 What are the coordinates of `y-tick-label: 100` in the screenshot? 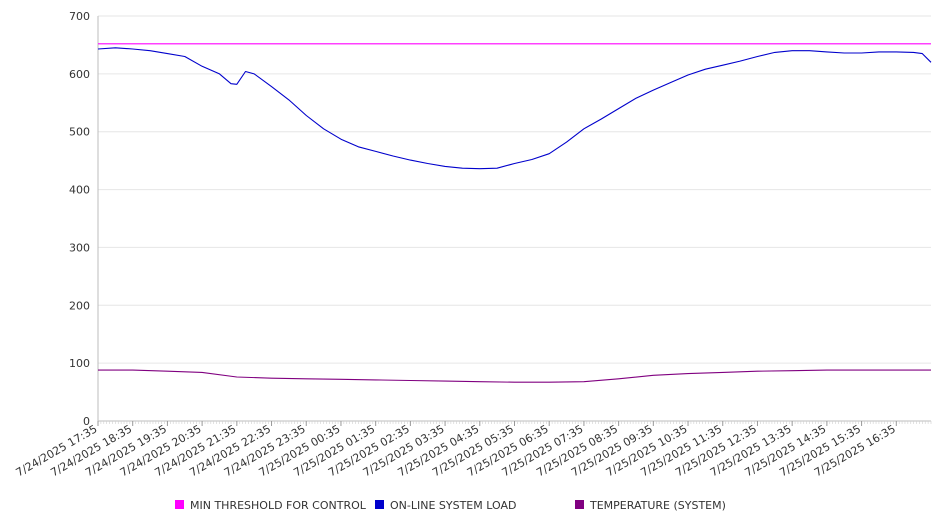 It's located at (79, 363).